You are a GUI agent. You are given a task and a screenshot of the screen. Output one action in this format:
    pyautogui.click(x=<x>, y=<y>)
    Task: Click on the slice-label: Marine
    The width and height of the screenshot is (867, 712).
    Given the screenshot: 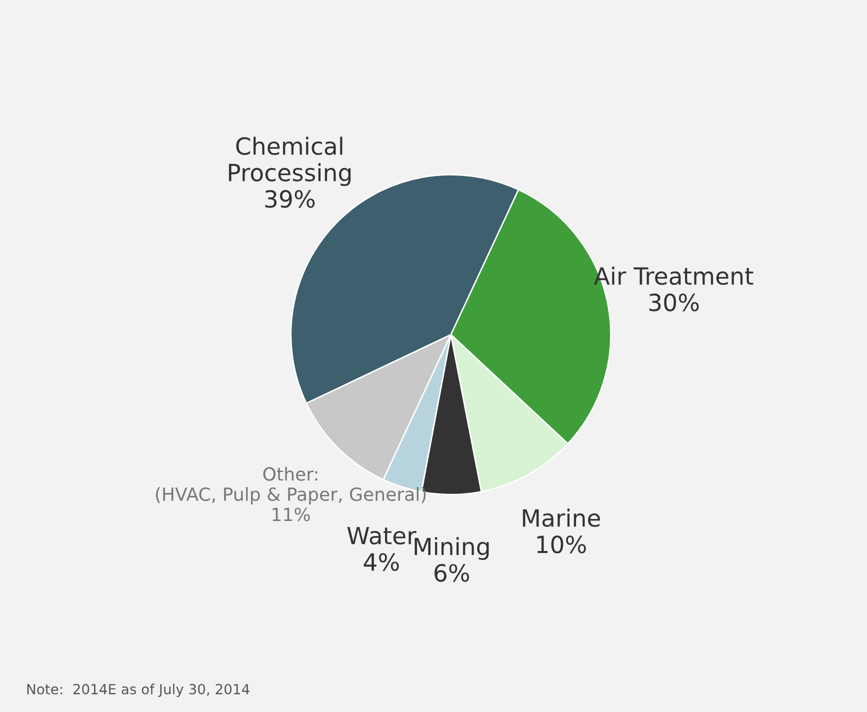 What is the action you would take?
    pyautogui.click(x=561, y=517)
    